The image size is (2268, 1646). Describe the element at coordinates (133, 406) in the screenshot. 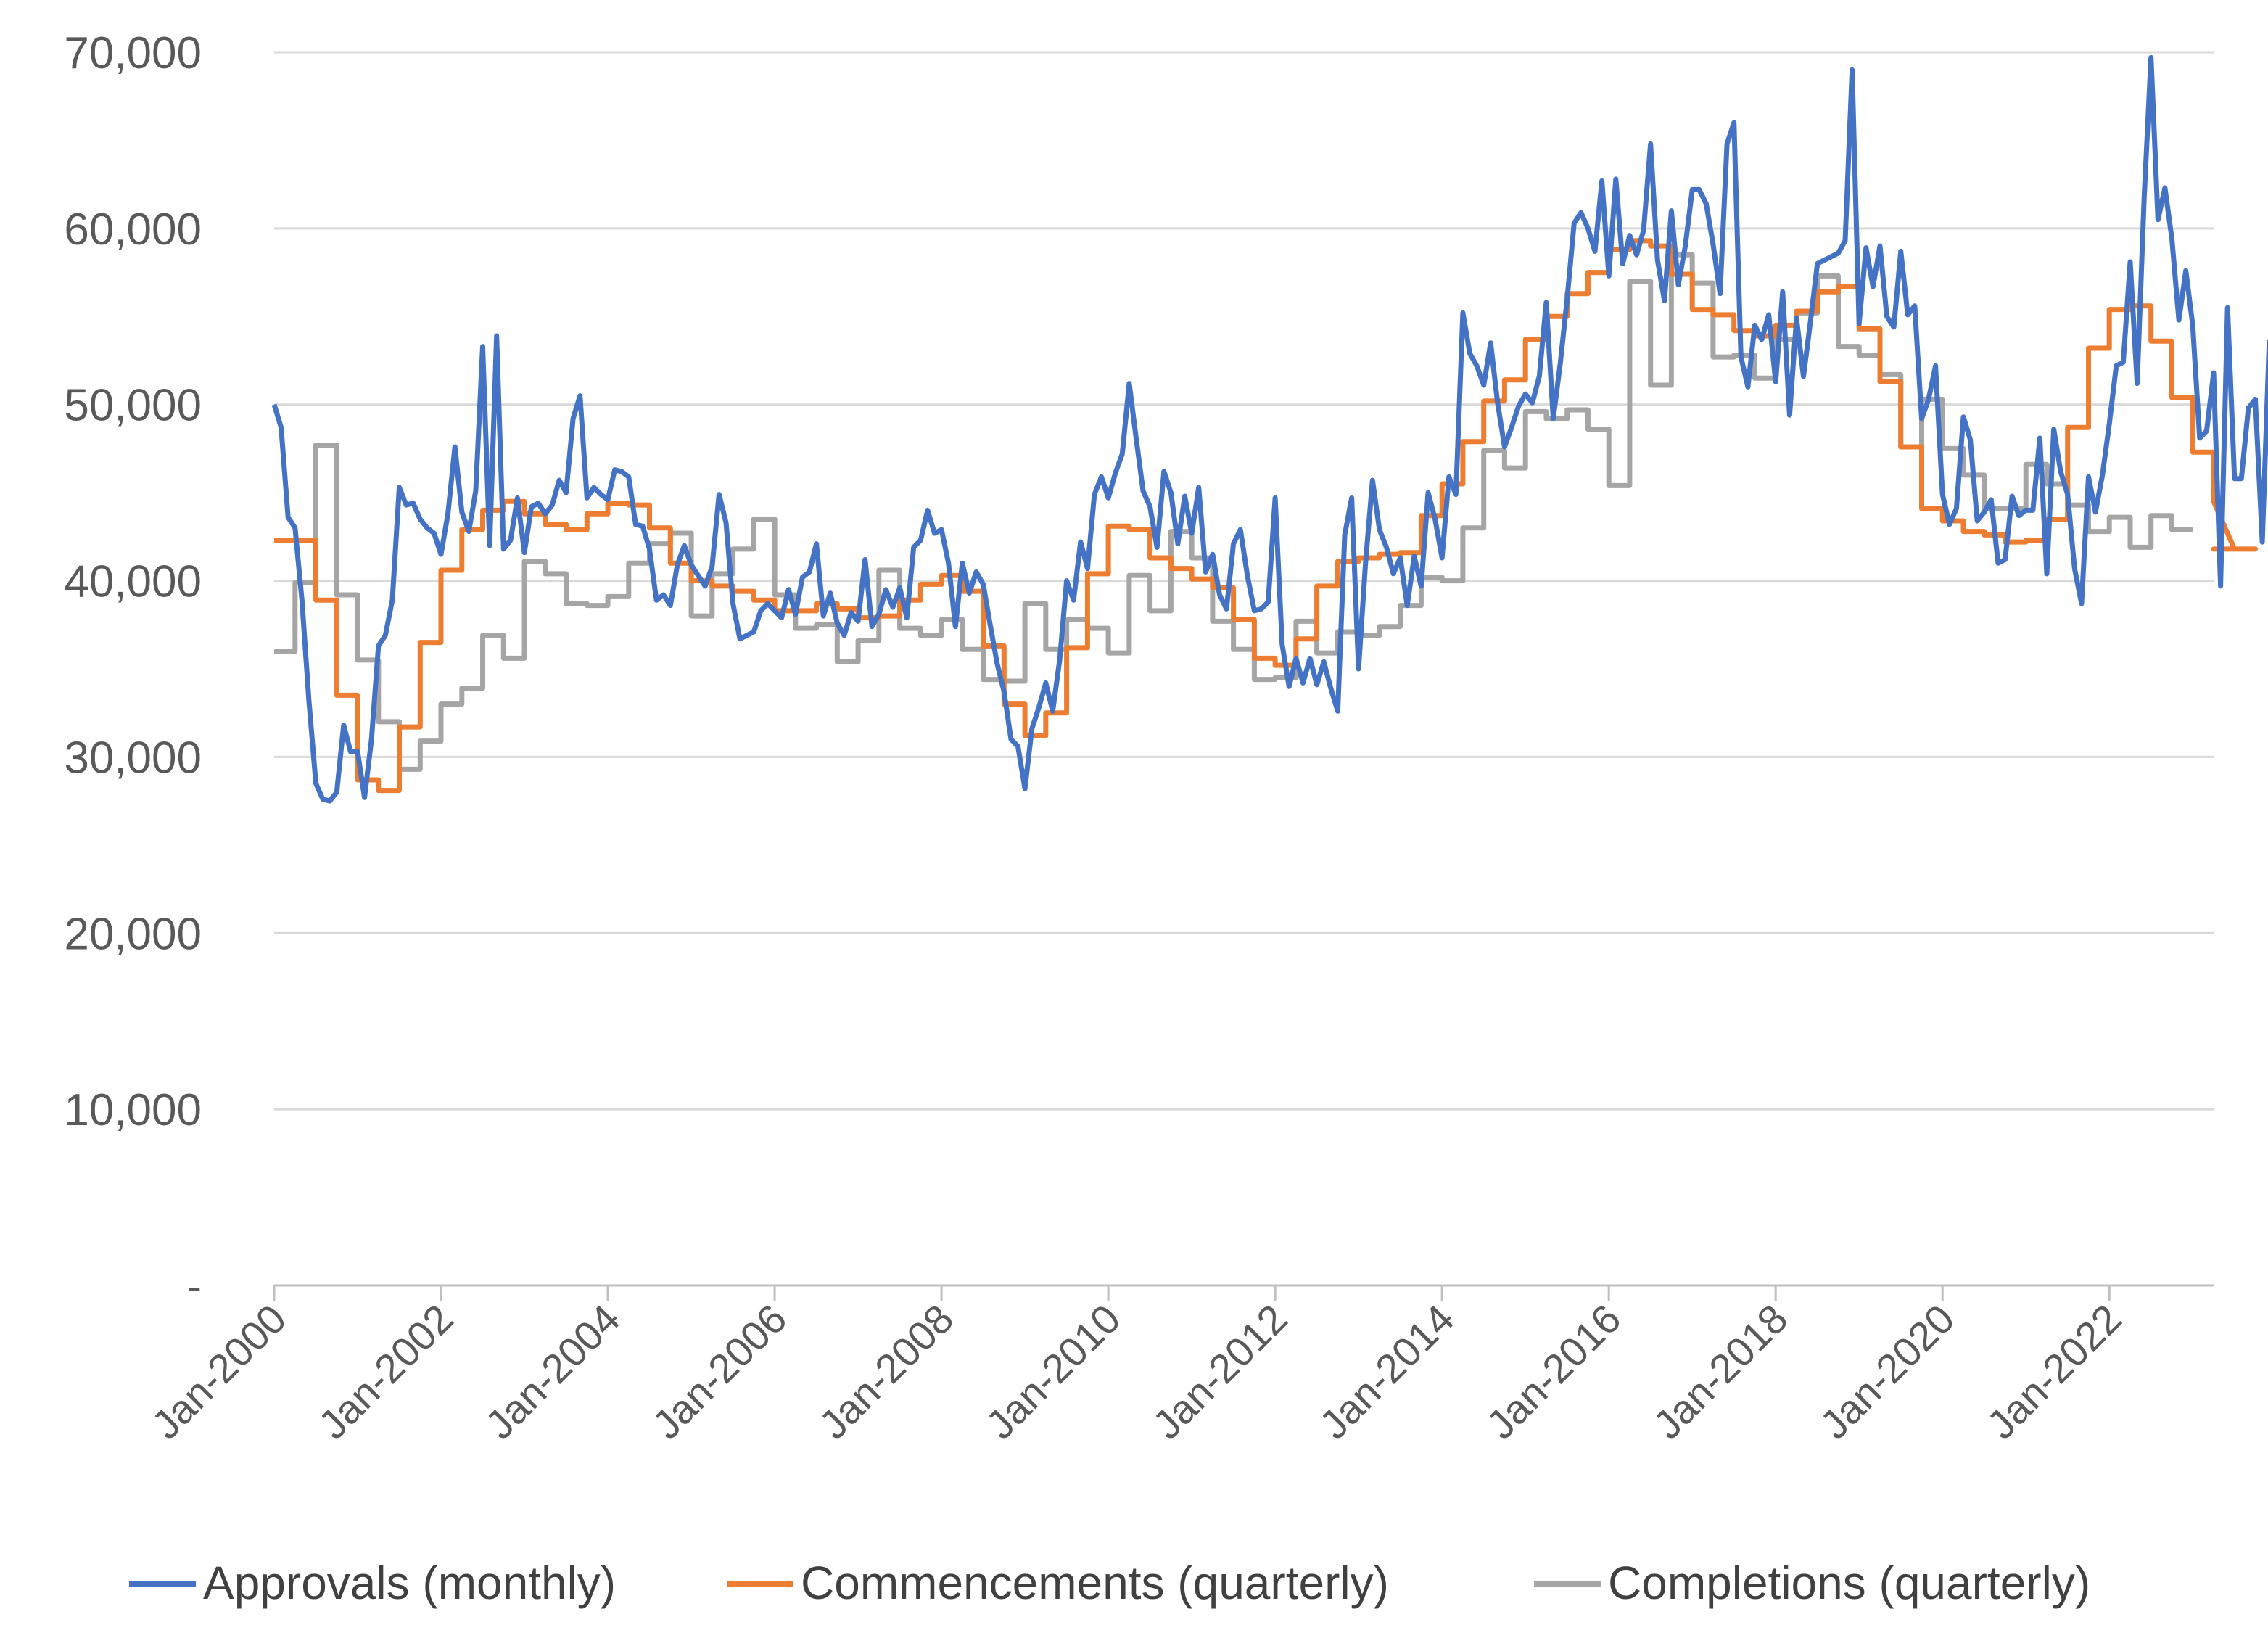

I see `y-tick-label: 50,000` at that location.